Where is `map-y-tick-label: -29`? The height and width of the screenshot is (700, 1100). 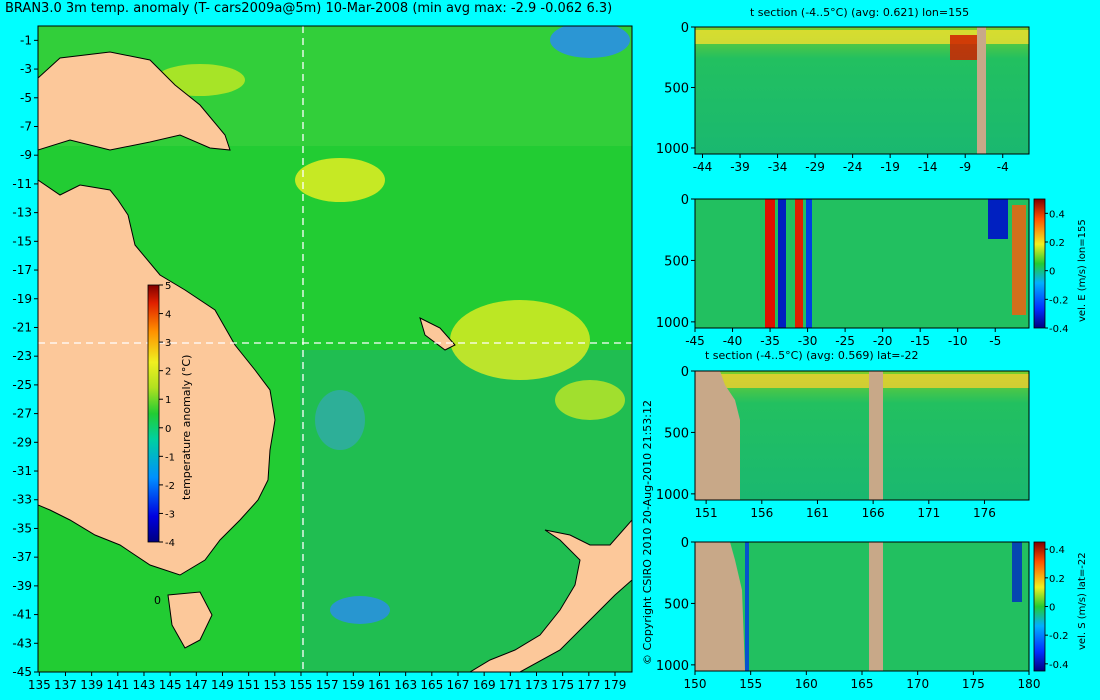
map-y-tick-label: -29 is located at coordinates (22, 442).